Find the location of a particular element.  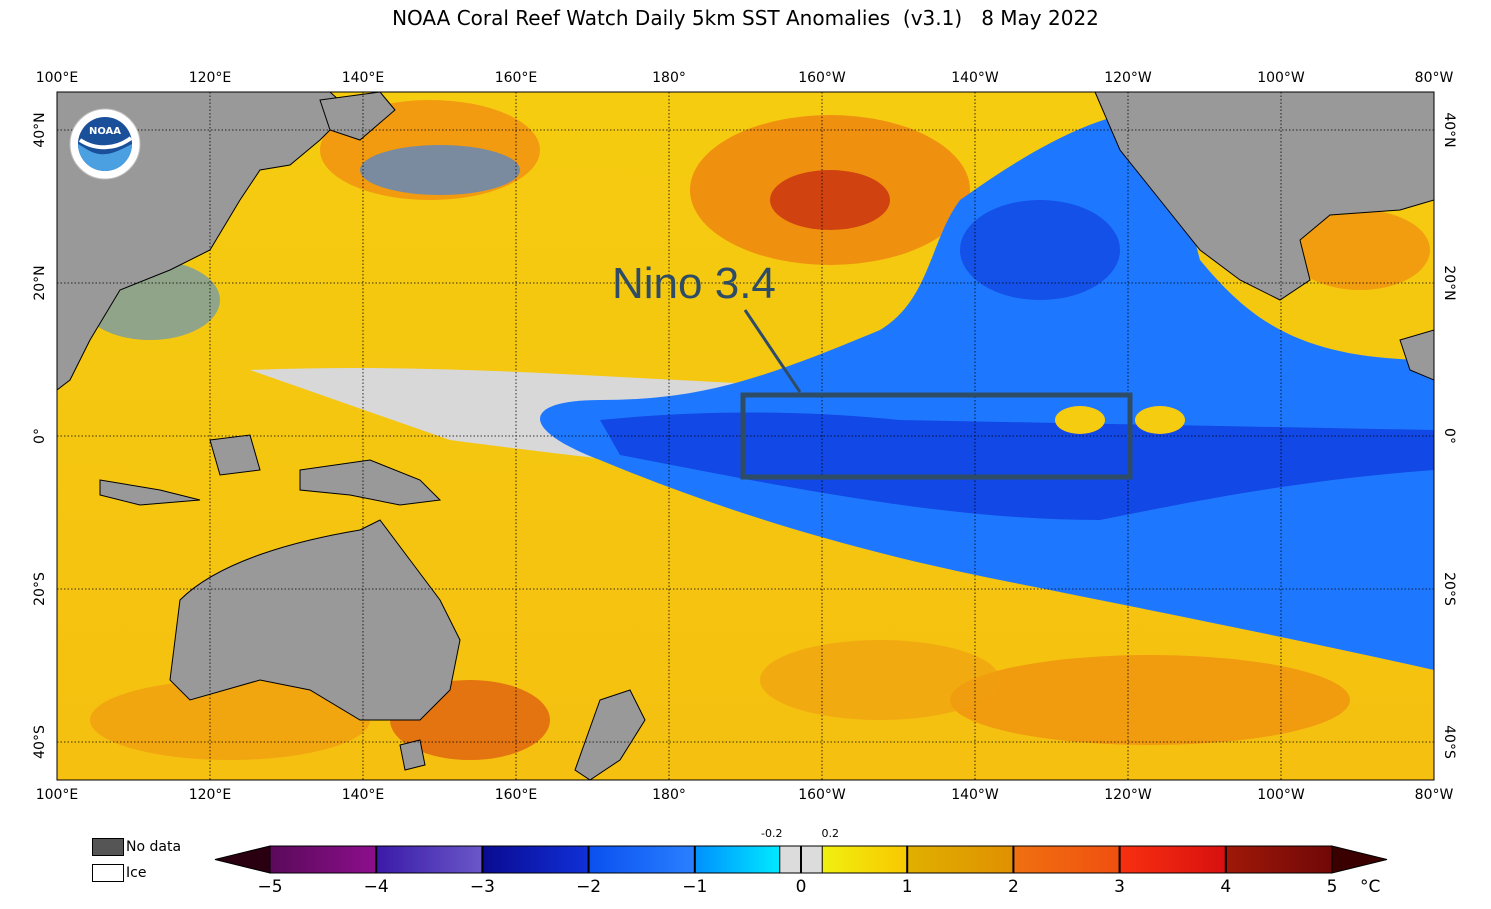

colorbar-tick-label: −4 is located at coordinates (376, 887).